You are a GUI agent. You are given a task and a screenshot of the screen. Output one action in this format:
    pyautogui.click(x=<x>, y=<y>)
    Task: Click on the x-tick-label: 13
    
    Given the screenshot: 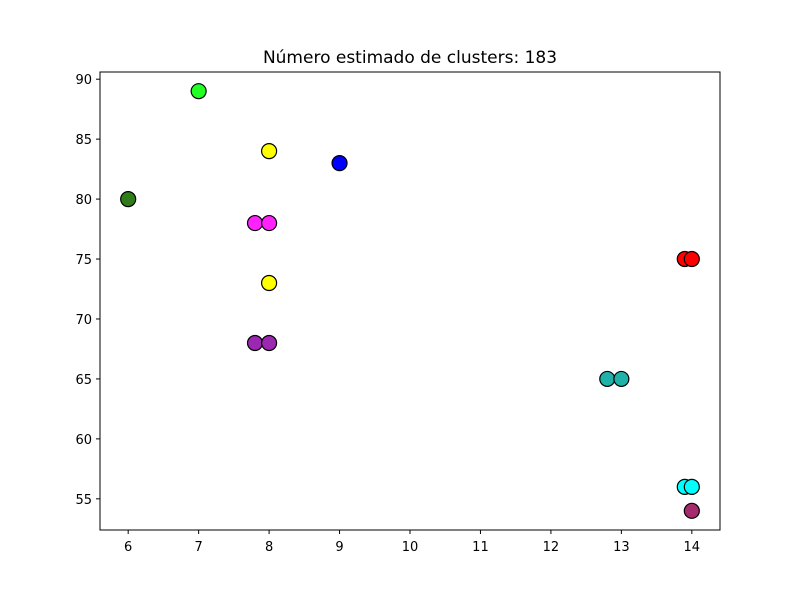 What is the action you would take?
    pyautogui.click(x=621, y=547)
    